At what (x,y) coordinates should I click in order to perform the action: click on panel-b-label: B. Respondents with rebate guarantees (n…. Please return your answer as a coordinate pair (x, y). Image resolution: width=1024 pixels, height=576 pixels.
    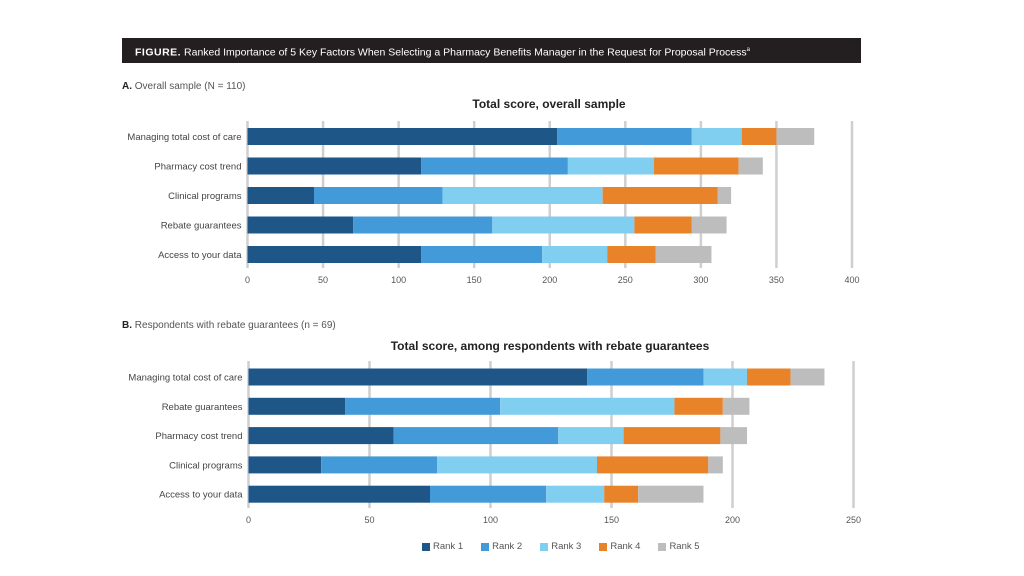
    Looking at the image, I should click on (229, 325).